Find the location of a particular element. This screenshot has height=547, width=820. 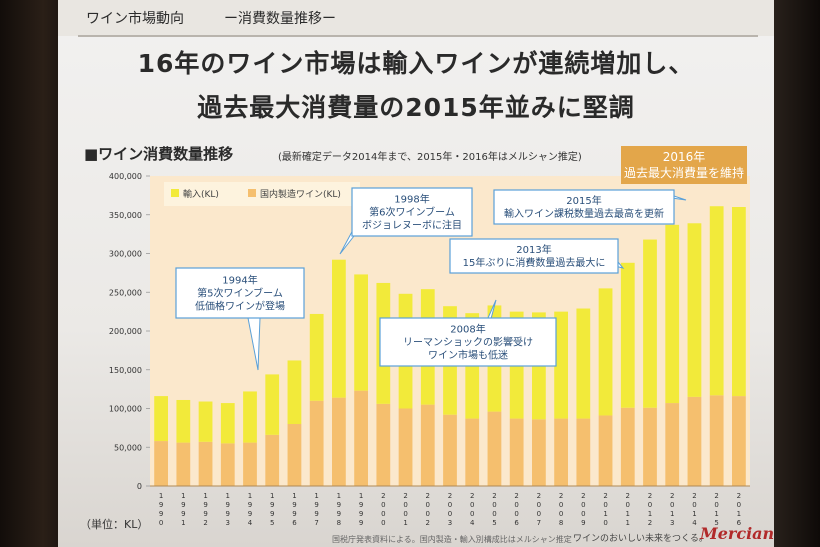

bar-domestic-2005 is located at coordinates (494, 448).